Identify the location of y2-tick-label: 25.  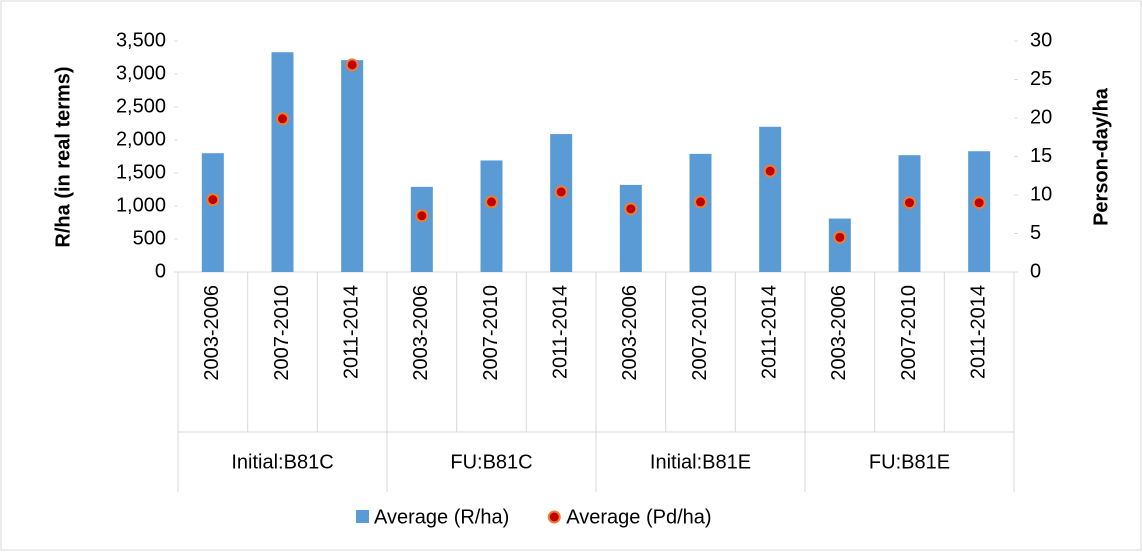
(1041, 79).